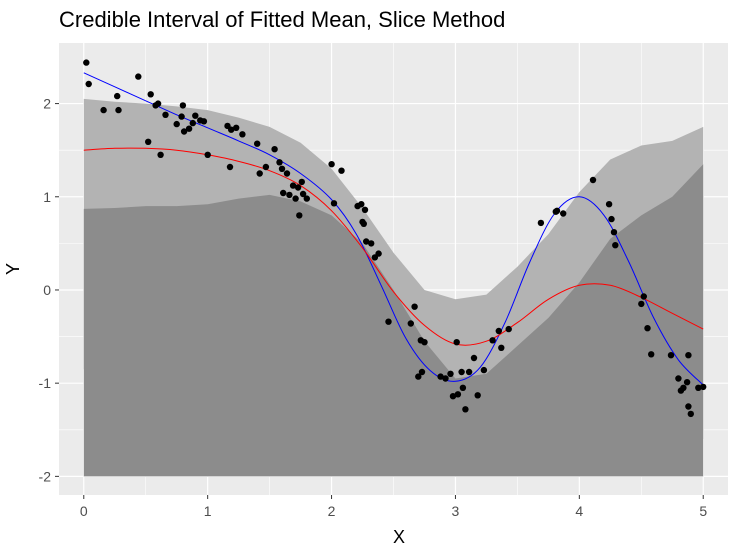  Describe the element at coordinates (208, 511) in the screenshot. I see `x-tick-label: 1` at that location.